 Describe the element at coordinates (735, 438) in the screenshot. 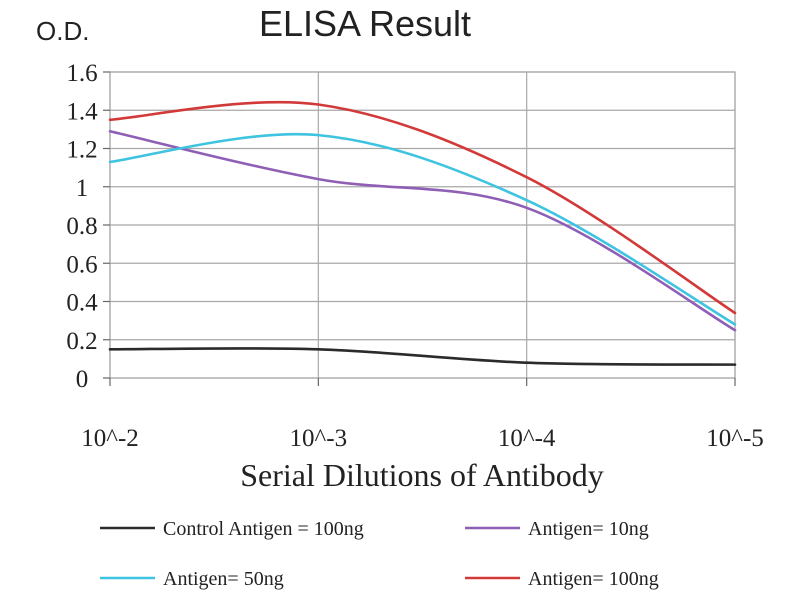

I see `x-tick-label: 10^-5` at that location.